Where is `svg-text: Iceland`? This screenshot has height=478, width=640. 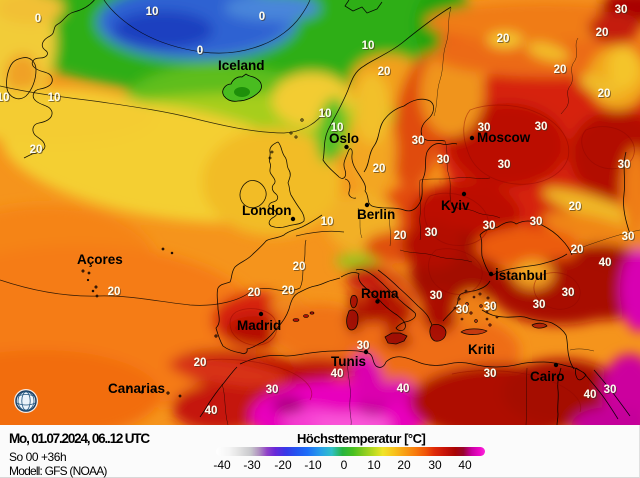
svg-text: Iceland is located at coordinates (241, 65).